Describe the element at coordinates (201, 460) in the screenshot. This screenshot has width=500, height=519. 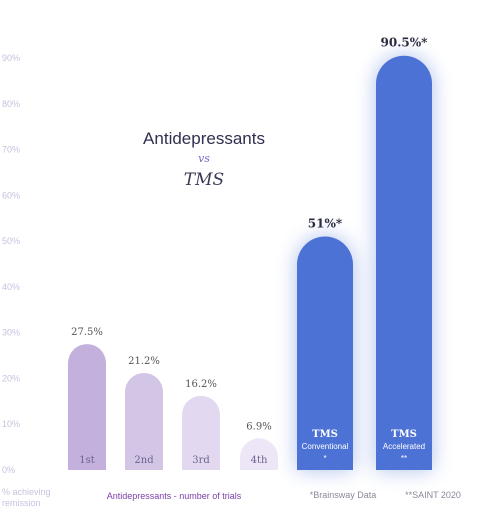
I see `bar-category-label: 3rd` at that location.